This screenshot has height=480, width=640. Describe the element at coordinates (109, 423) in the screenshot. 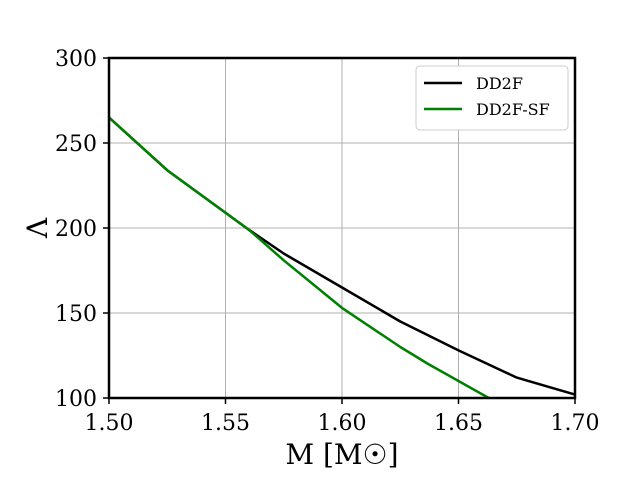

I see `x-tick-label: 1.50` at that location.